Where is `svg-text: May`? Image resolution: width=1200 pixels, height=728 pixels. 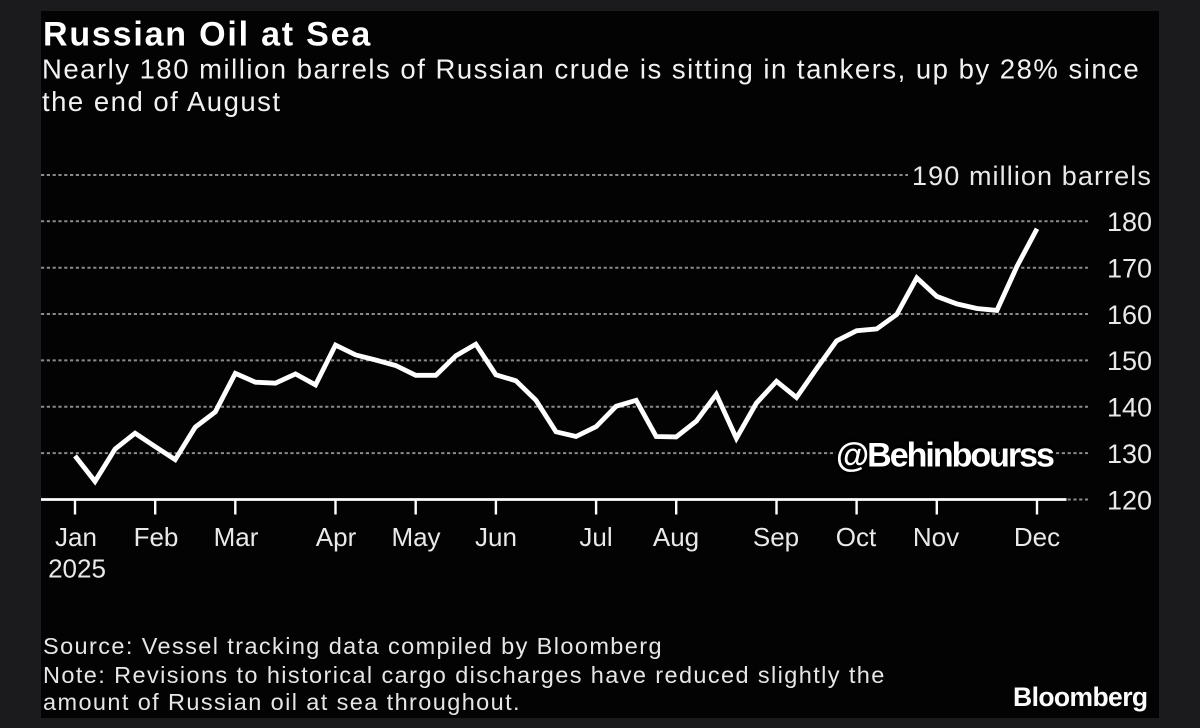 svg-text: May is located at coordinates (415, 537).